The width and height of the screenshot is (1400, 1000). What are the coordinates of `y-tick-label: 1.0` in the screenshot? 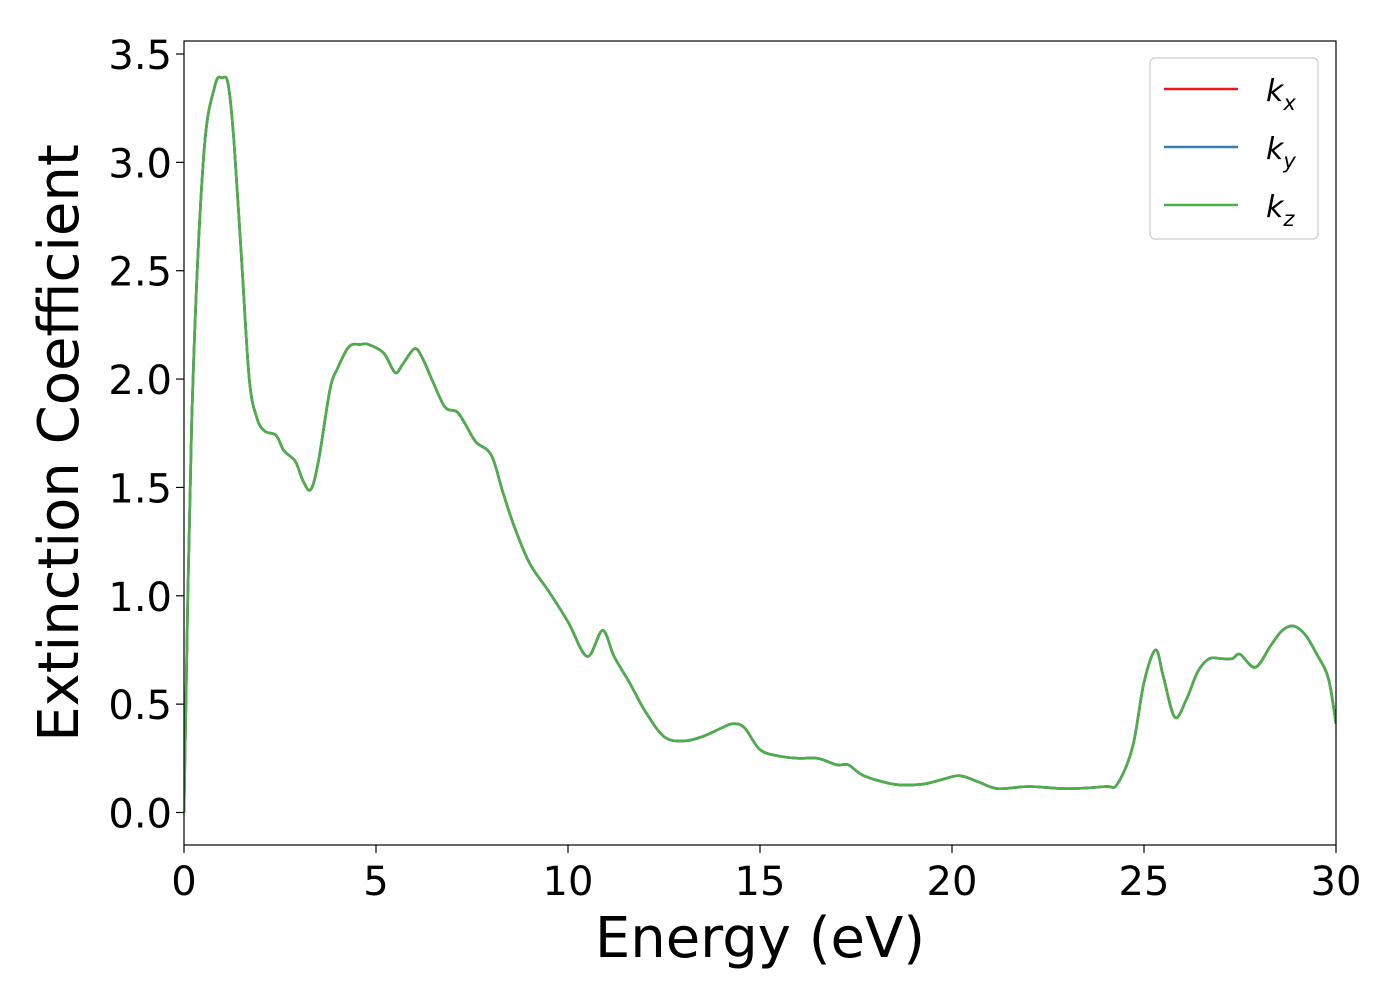 It's located at (140, 598).